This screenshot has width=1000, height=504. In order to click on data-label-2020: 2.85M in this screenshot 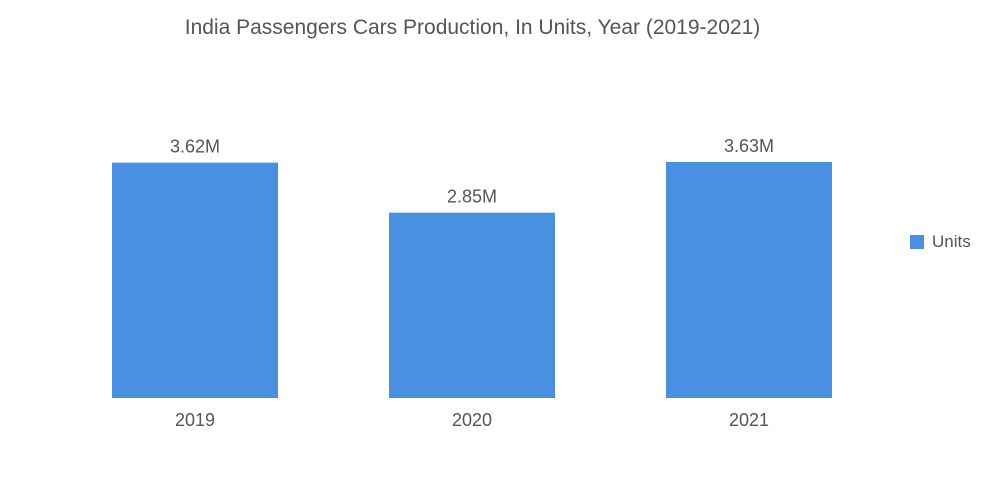, I will do `click(472, 197)`.